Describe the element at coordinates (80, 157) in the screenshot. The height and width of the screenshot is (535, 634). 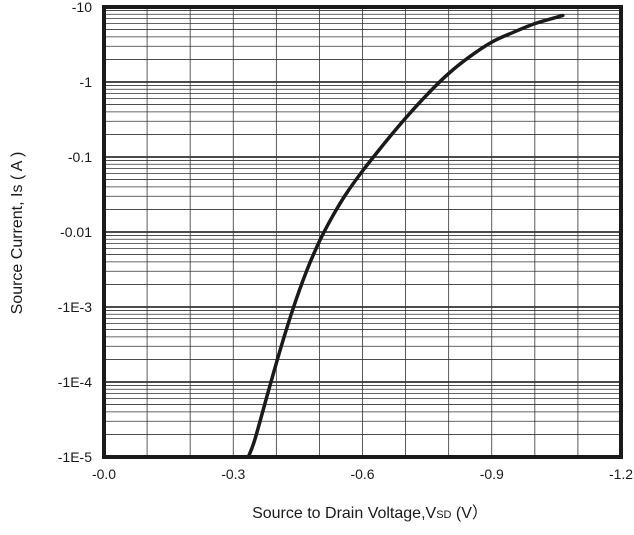
I see `y-tick-label: -0.1` at that location.